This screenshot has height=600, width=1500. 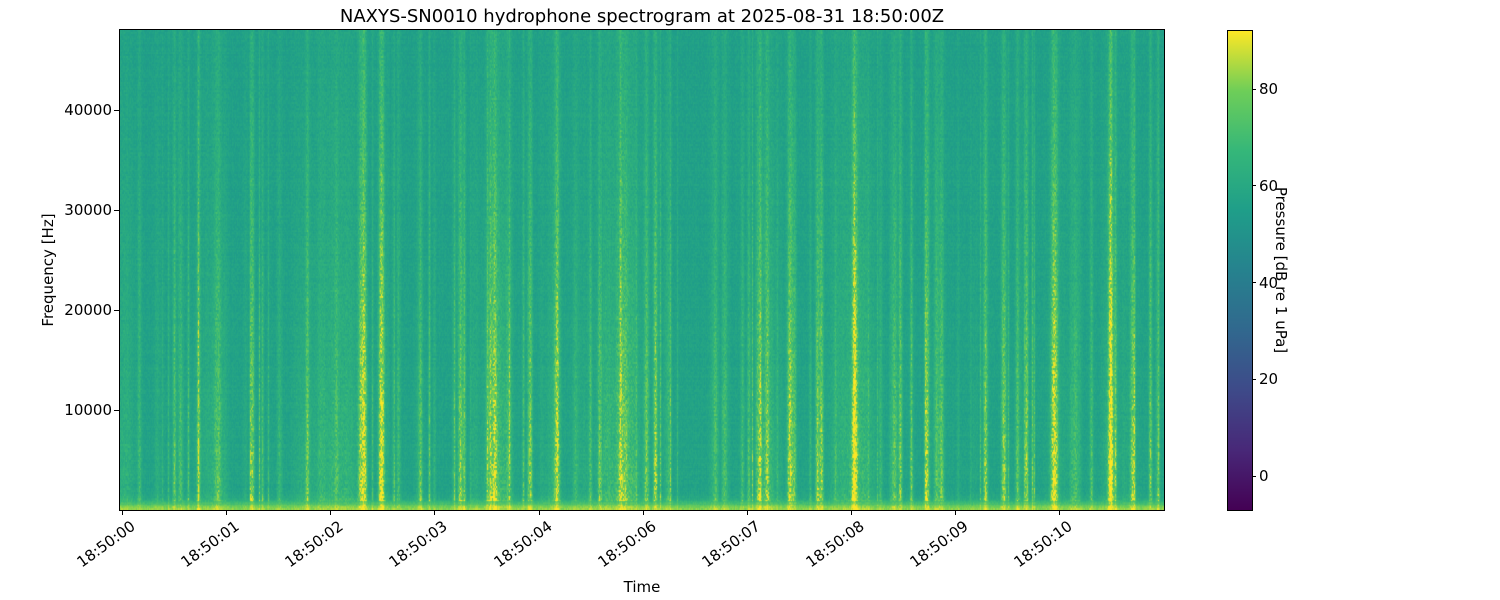 I want to click on colorbar-label: Pressure [dB re 1 uPa], so click(x=1281, y=270).